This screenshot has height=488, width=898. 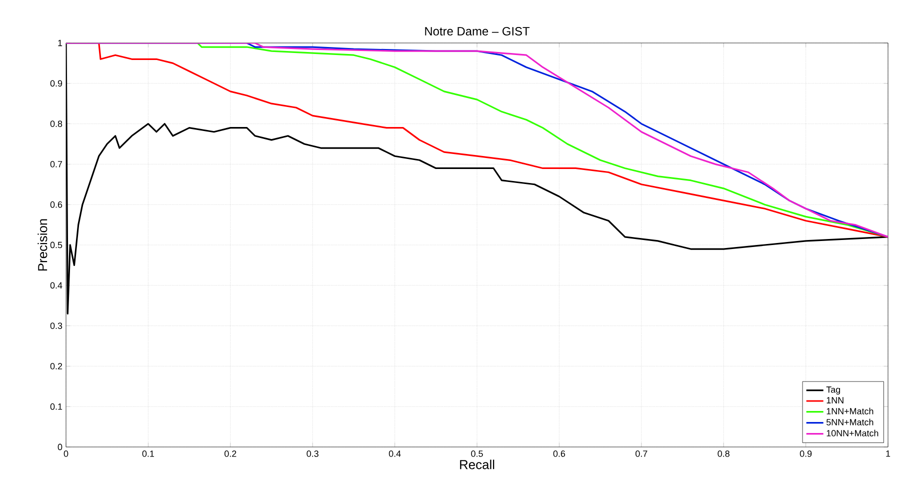 What do you see at coordinates (850, 411) in the screenshot?
I see `legend-label: 1NN+Match` at bounding box center [850, 411].